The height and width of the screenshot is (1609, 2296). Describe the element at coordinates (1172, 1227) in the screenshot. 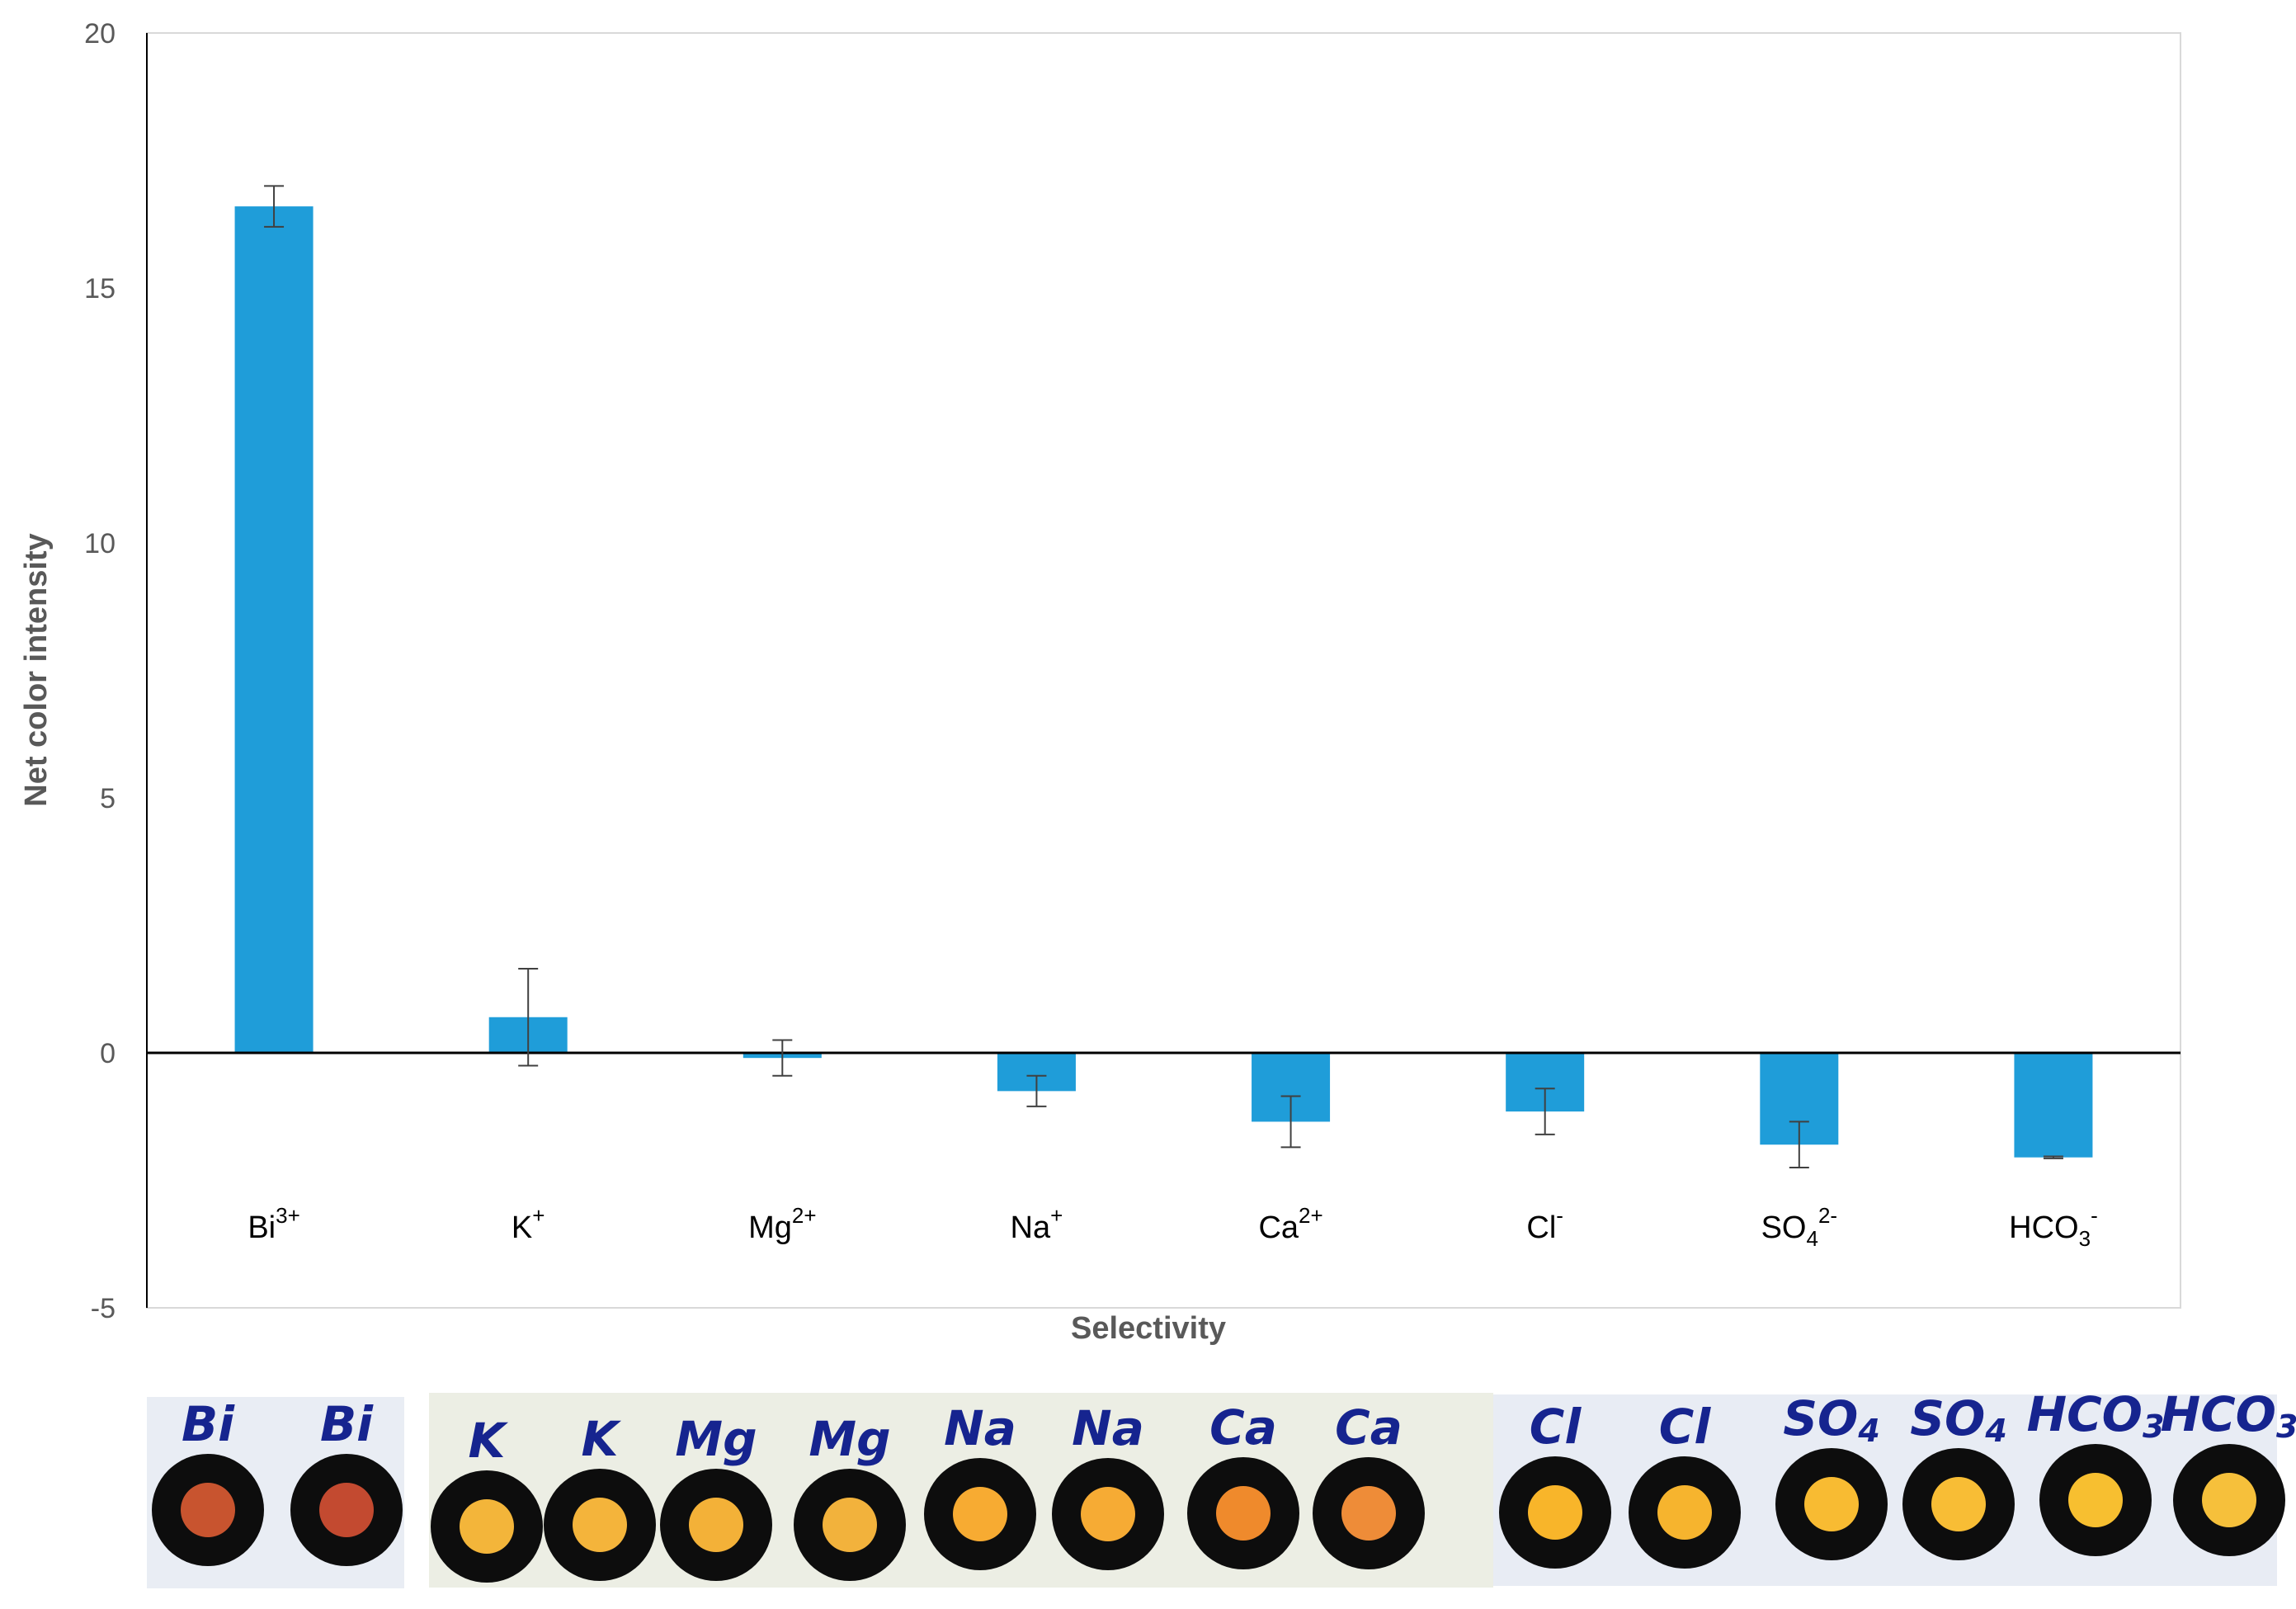

I see `x-category-labels: Bi3+ K+ Mg2+ Na+ Ca2+ Cl- SO42- HCO3-` at that location.